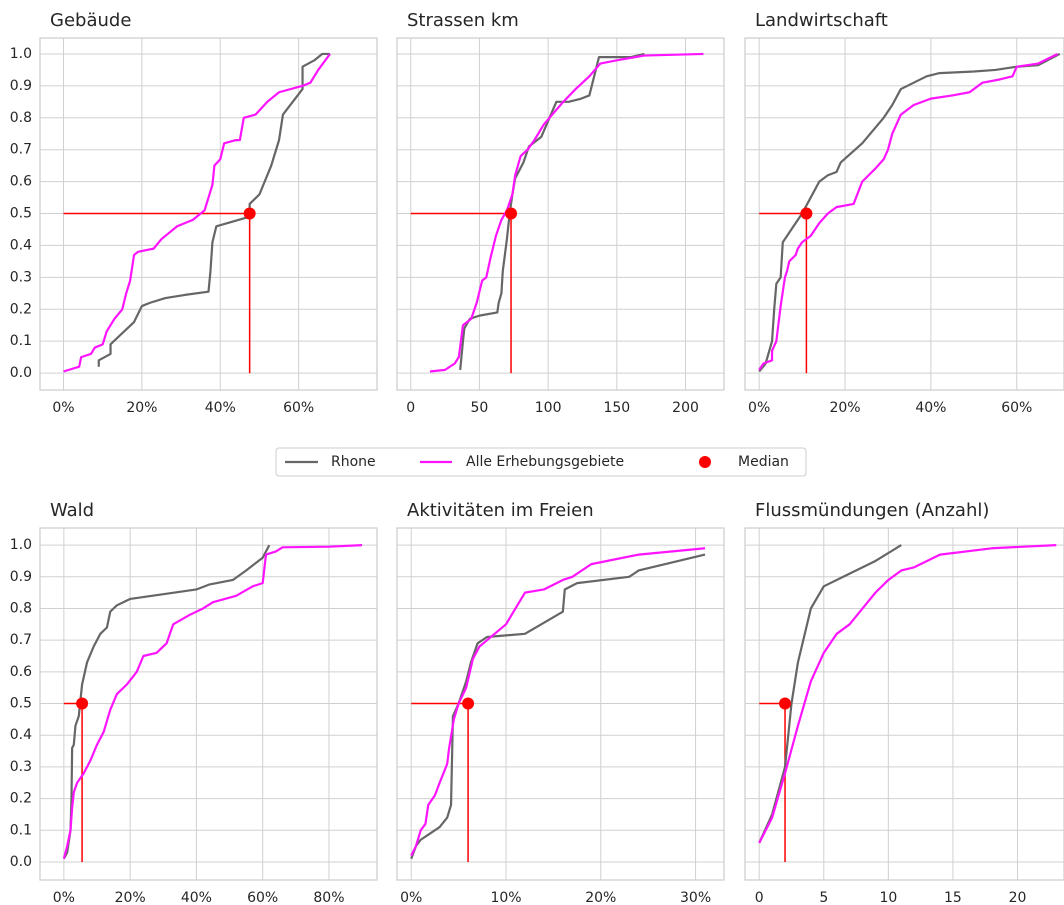  Describe the element at coordinates (90, 20) in the screenshot. I see `subplot-title: Gebäude` at that location.